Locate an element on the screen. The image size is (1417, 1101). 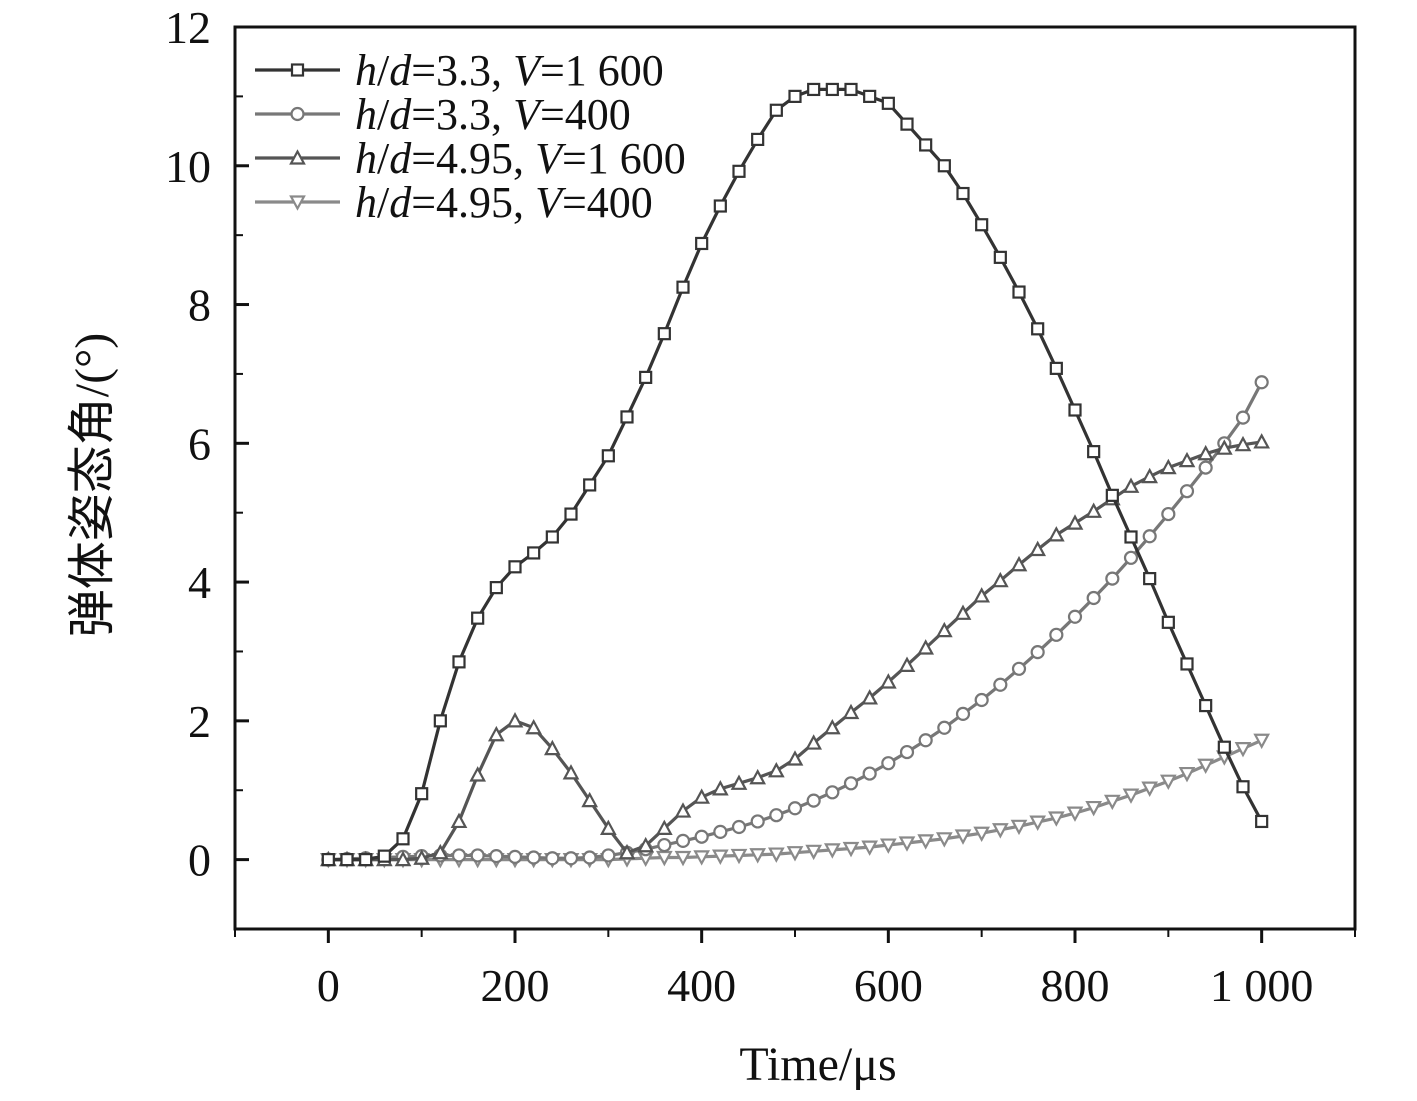
y-tick-label: 4 is located at coordinates (199, 582).